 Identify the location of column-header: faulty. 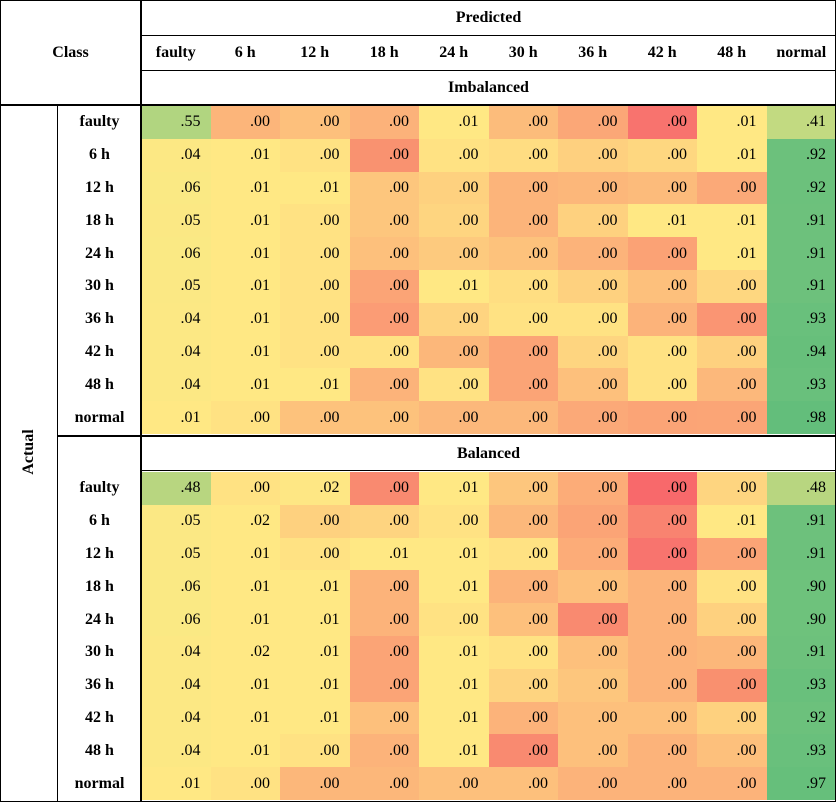
(175, 52).